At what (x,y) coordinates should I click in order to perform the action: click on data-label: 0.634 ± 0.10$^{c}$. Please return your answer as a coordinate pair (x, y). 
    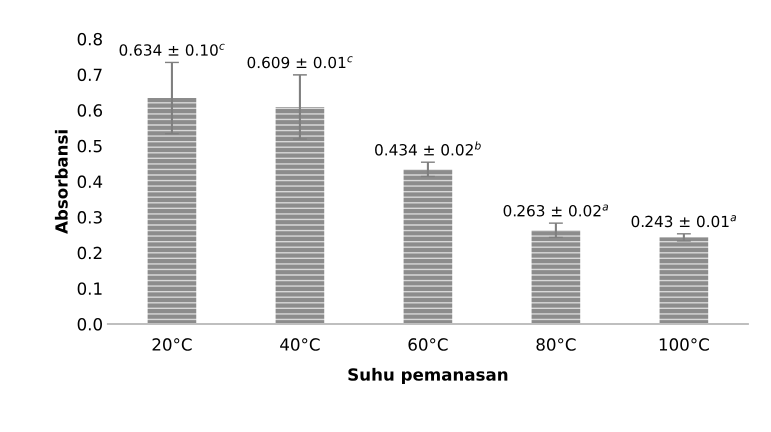
    Looking at the image, I should click on (172, 50).